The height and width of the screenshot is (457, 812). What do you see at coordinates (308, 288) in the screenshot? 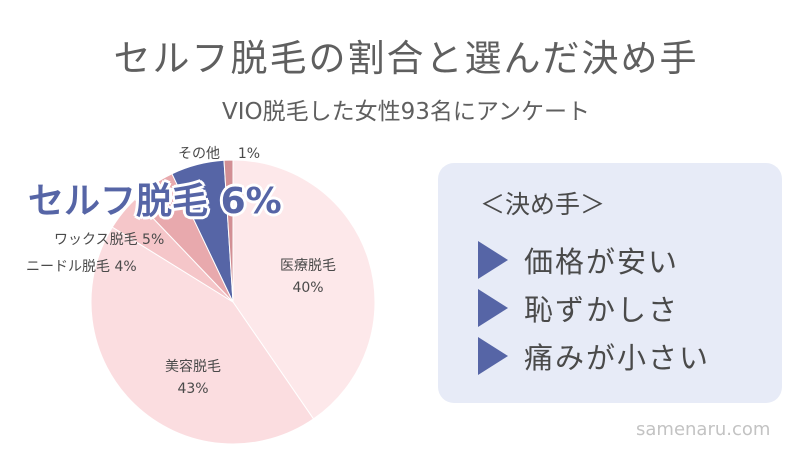
I see `slice-label-iryou-pct: 40%` at bounding box center [308, 288].